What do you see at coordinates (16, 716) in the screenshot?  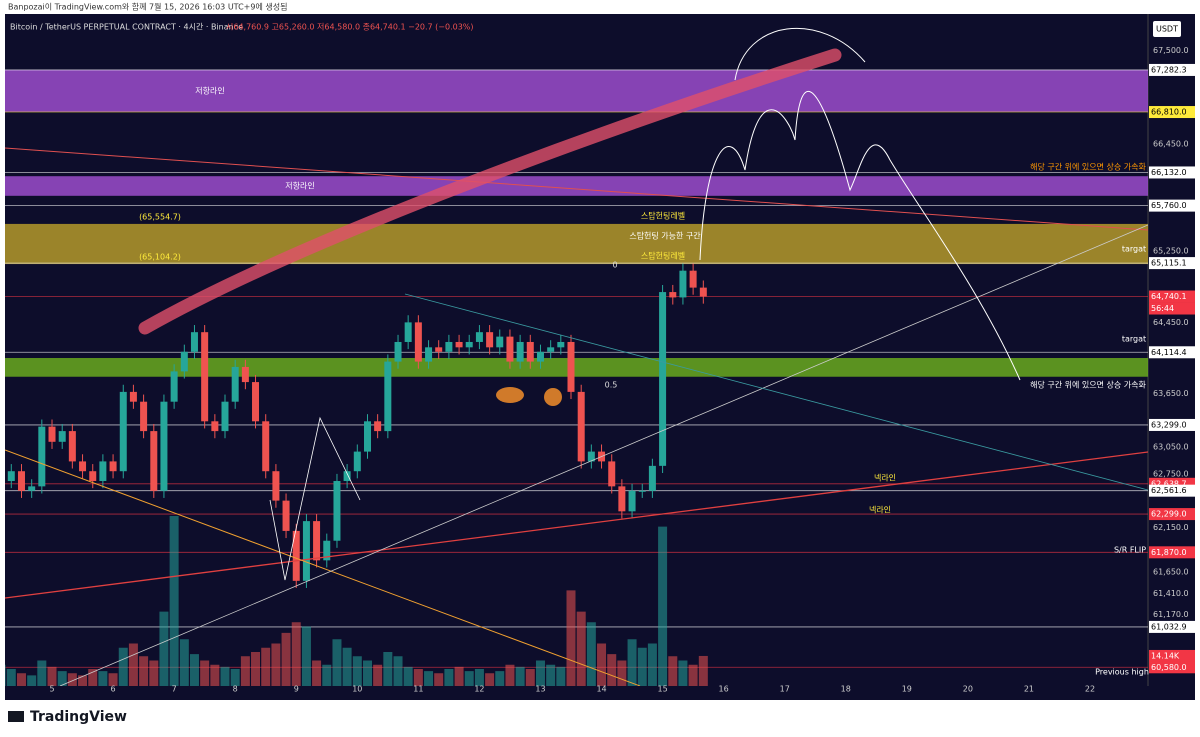 I see `logo-icon` at bounding box center [16, 716].